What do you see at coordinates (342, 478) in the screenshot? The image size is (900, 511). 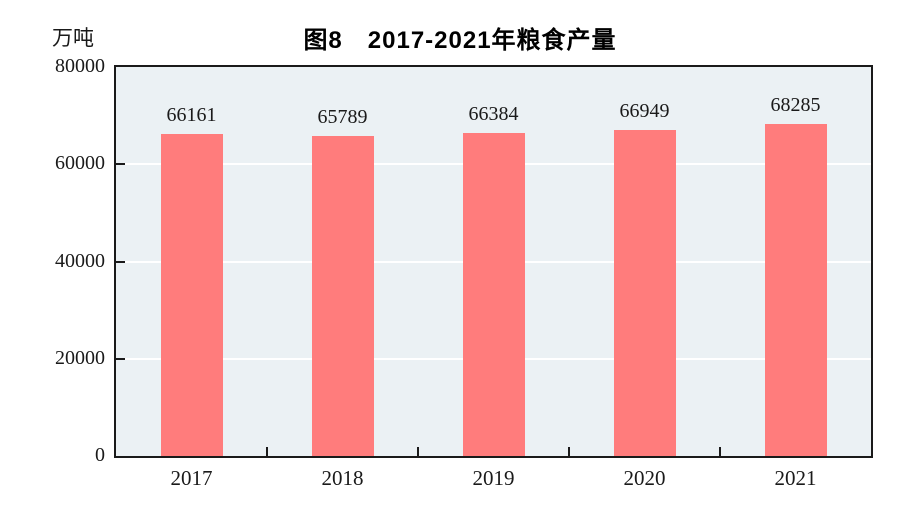 I see `x-axis-label-2018: 2018` at bounding box center [342, 478].